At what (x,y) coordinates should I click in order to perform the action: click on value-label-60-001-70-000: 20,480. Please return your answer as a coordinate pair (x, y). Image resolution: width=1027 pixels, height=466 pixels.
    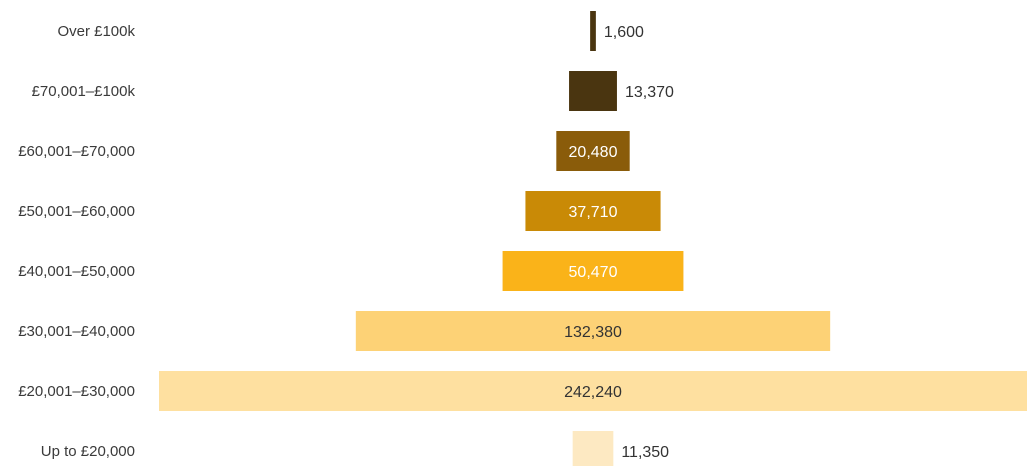
    Looking at the image, I should click on (593, 152).